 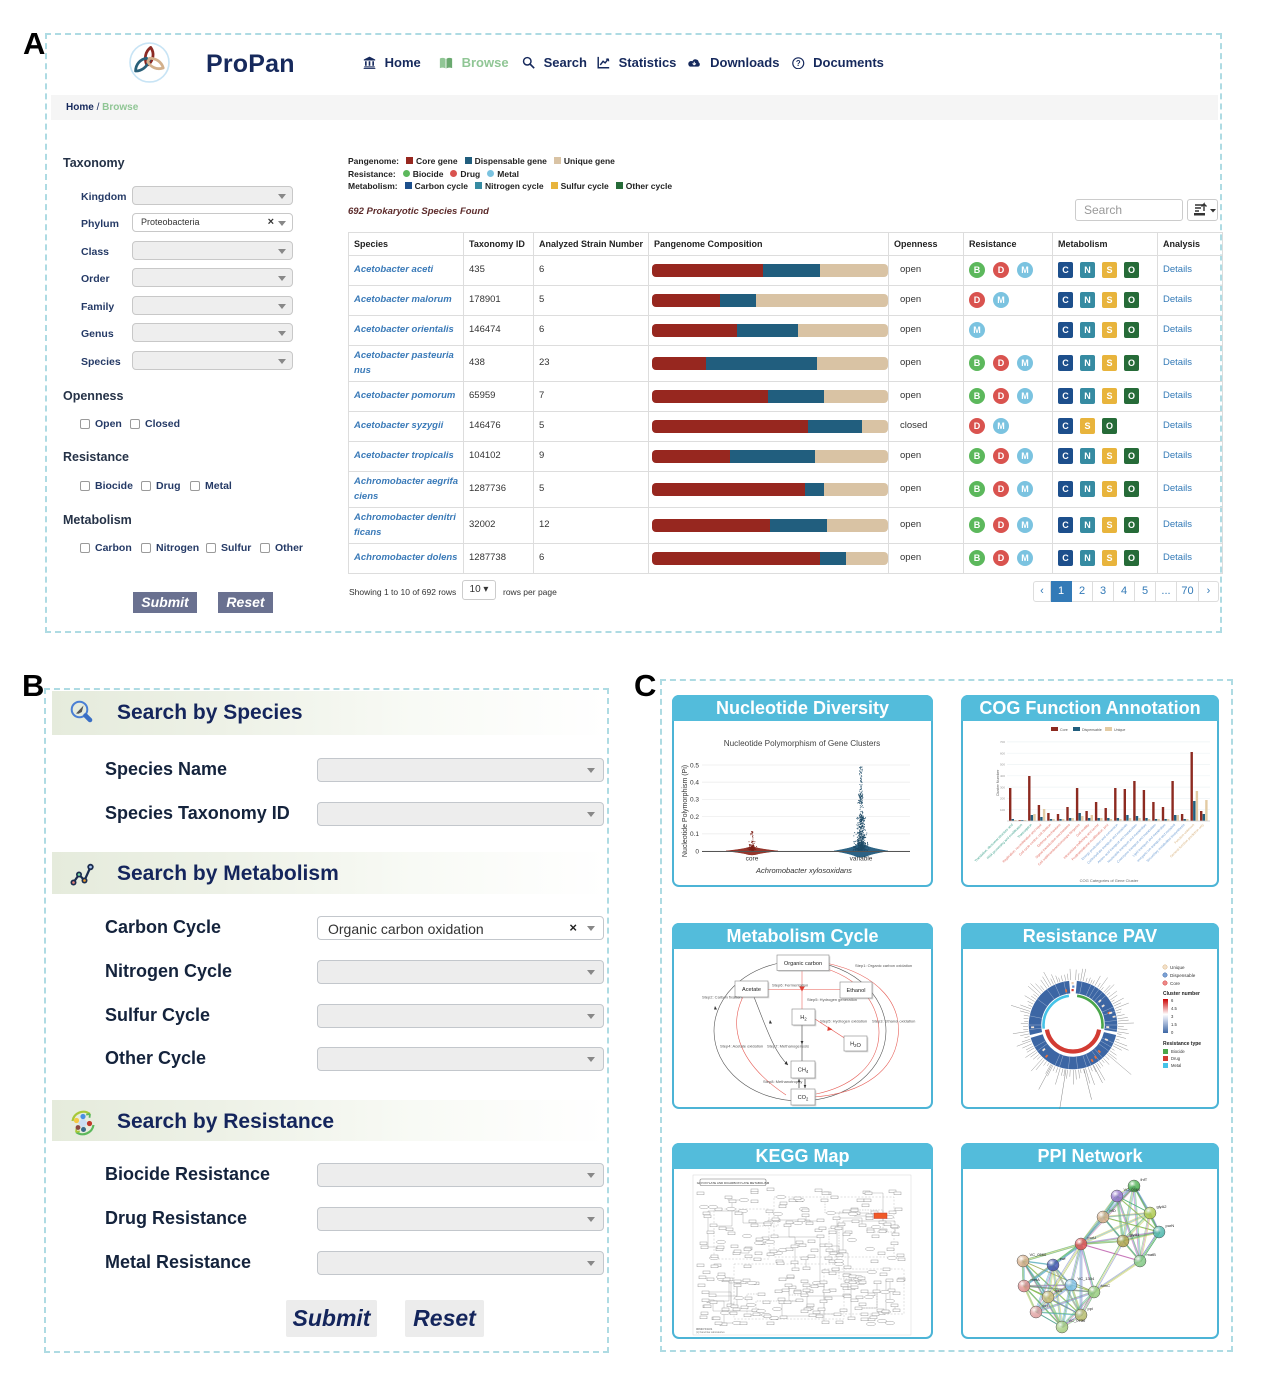 What do you see at coordinates (802, 743) in the screenshot?
I see `svg-text:Nucleotide Polymorphism of Gen: Nucleotide Polymorphism of Gene Clusters` at bounding box center [802, 743].